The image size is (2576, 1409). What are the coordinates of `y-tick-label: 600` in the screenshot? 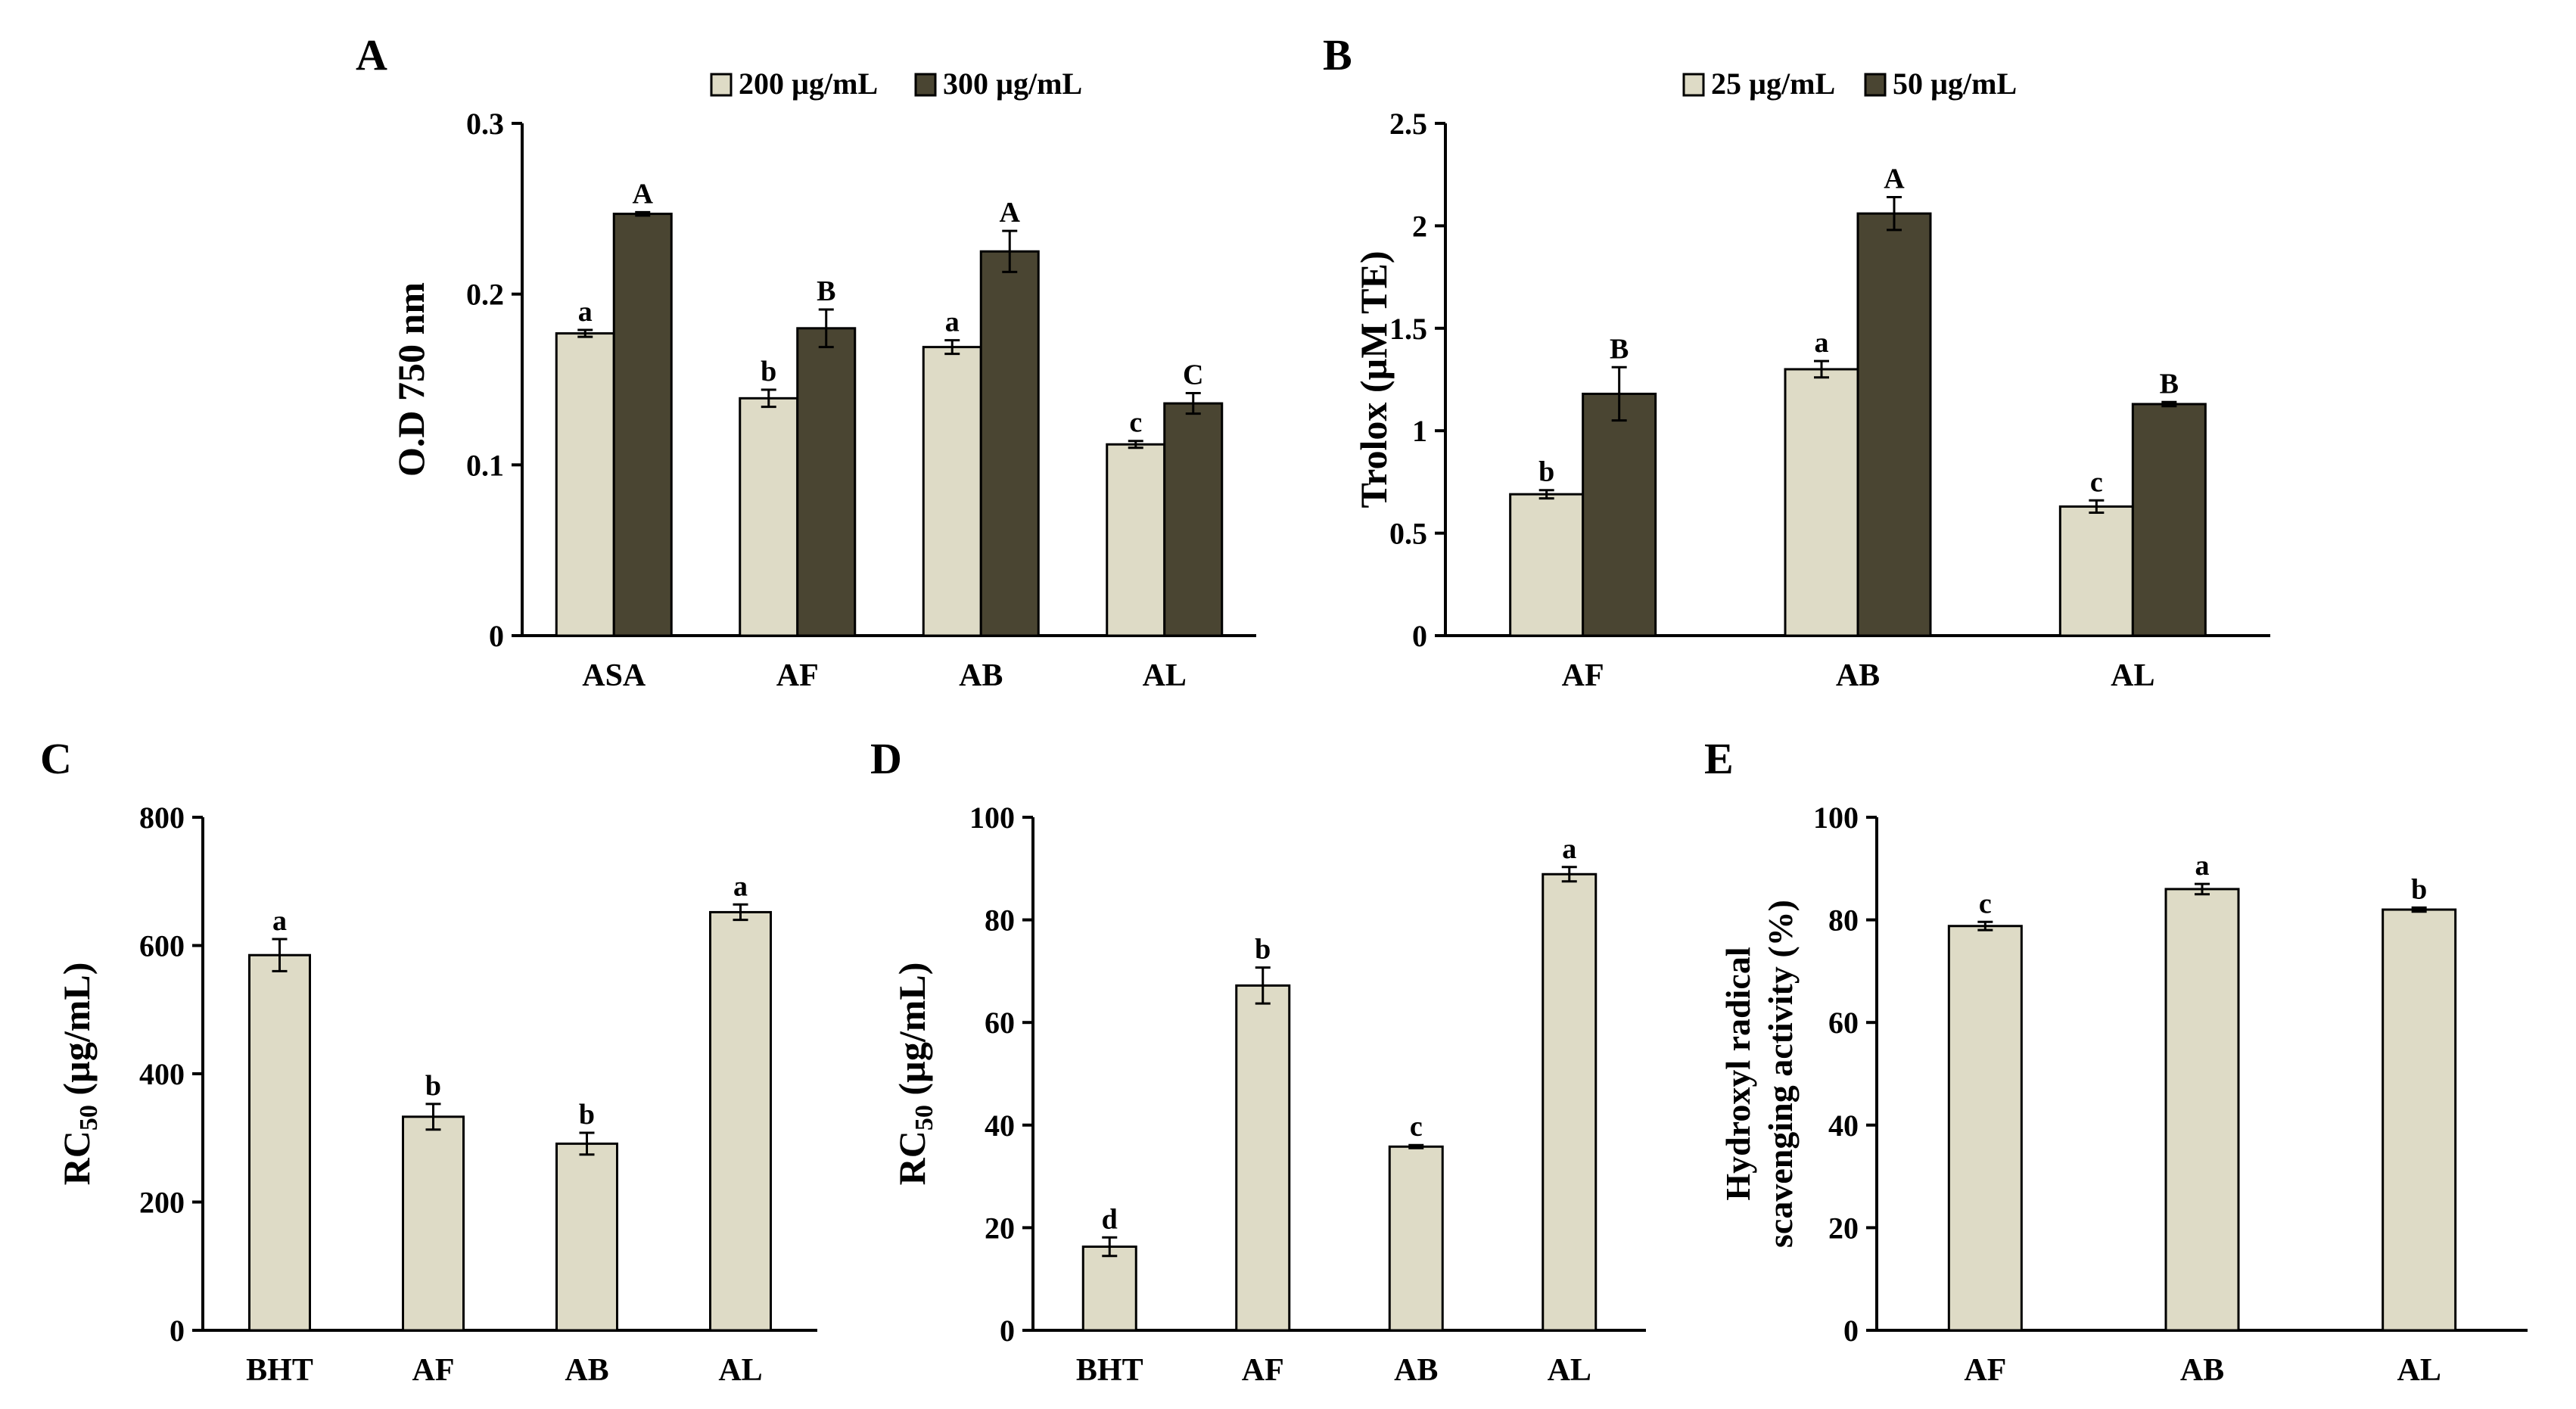 It's located at (162, 946).